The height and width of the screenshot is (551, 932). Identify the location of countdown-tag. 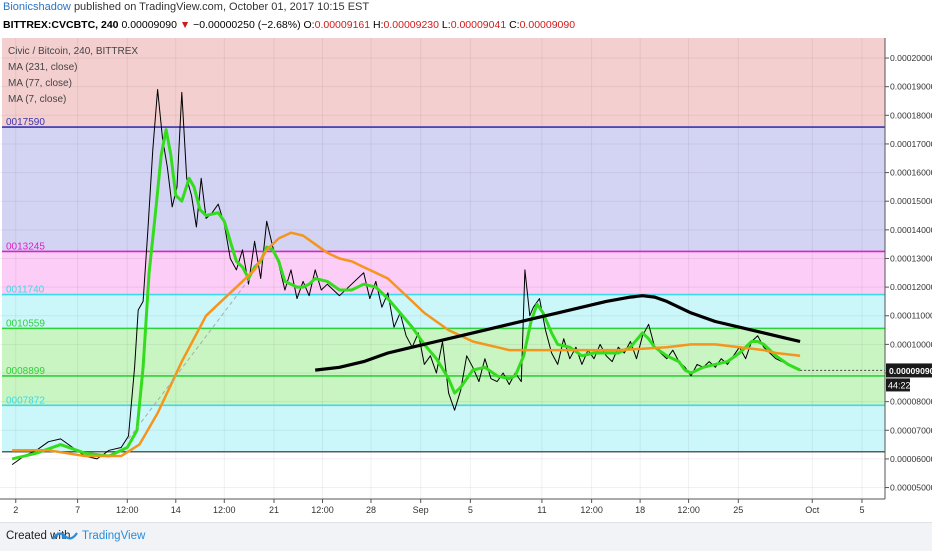
(898, 385).